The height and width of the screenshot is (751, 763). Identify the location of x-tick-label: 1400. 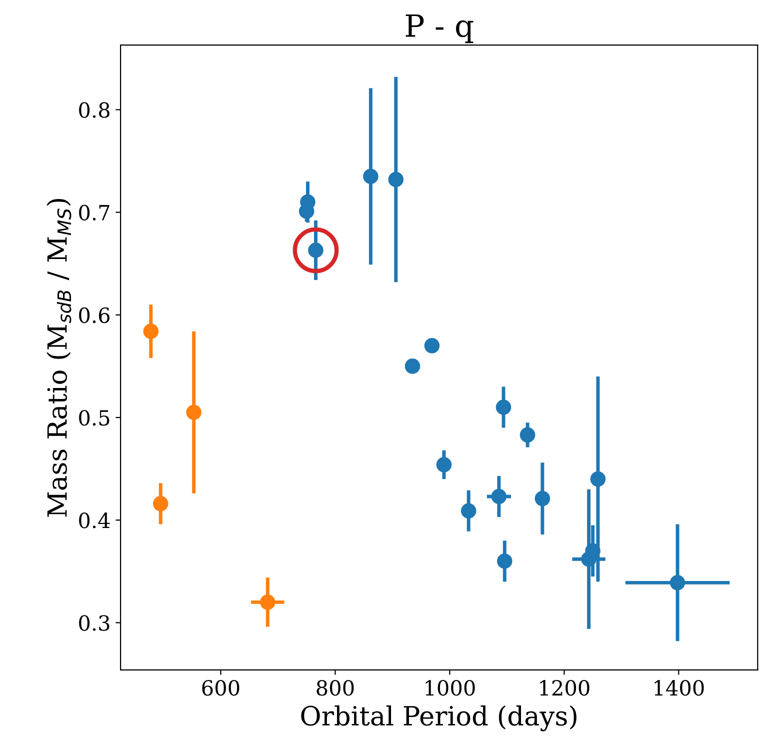
(679, 688).